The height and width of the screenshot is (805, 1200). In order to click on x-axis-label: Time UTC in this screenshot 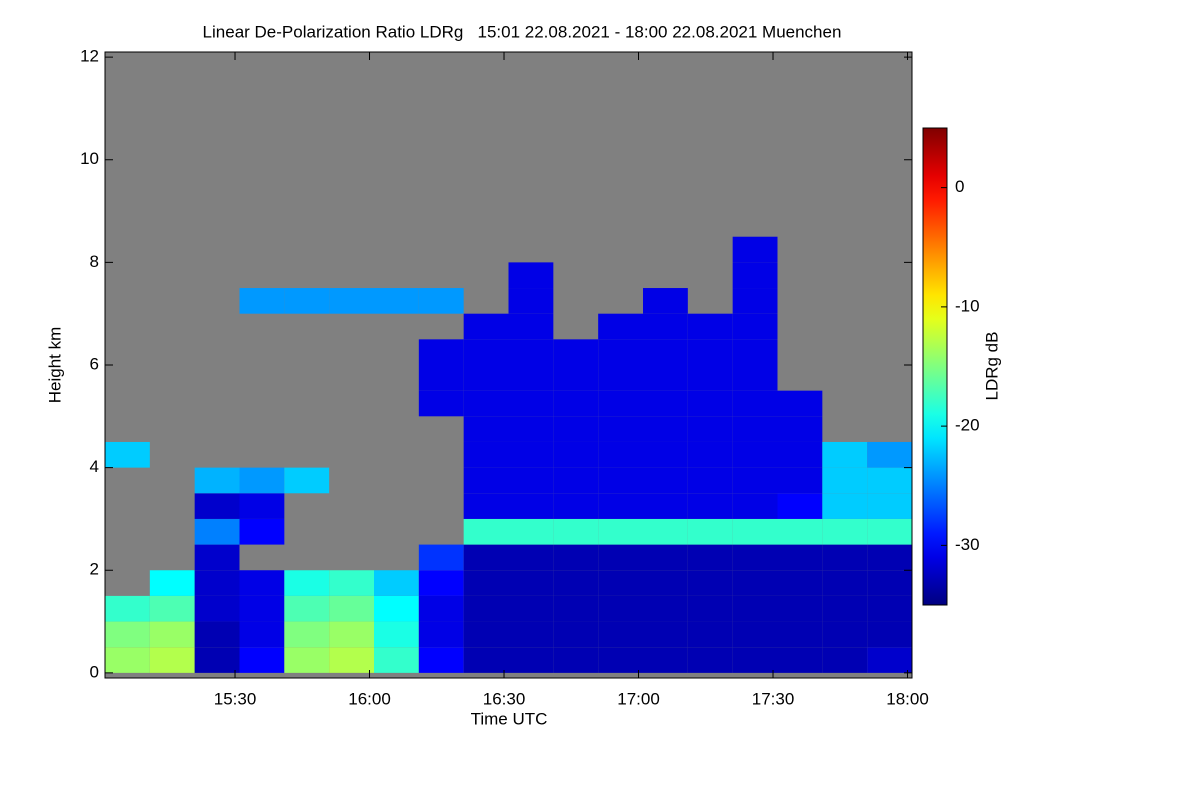, I will do `click(509, 718)`.